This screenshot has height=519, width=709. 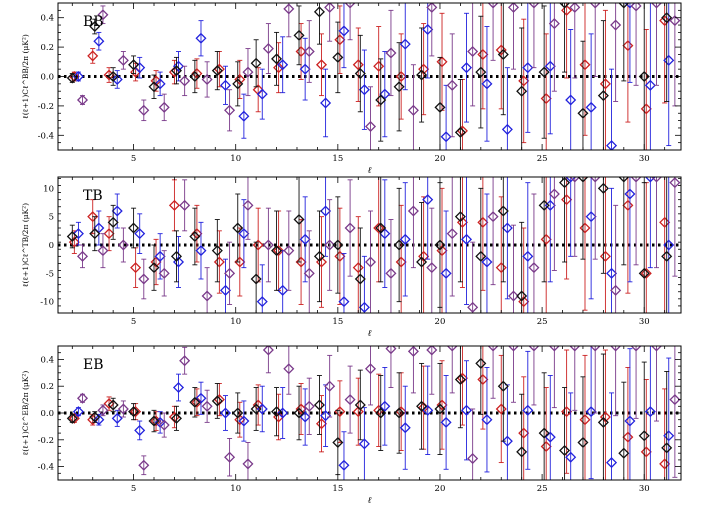 What do you see at coordinates (370, 171) in the screenshot?
I see `bb-x-axis-label: ℓ` at bounding box center [370, 171].